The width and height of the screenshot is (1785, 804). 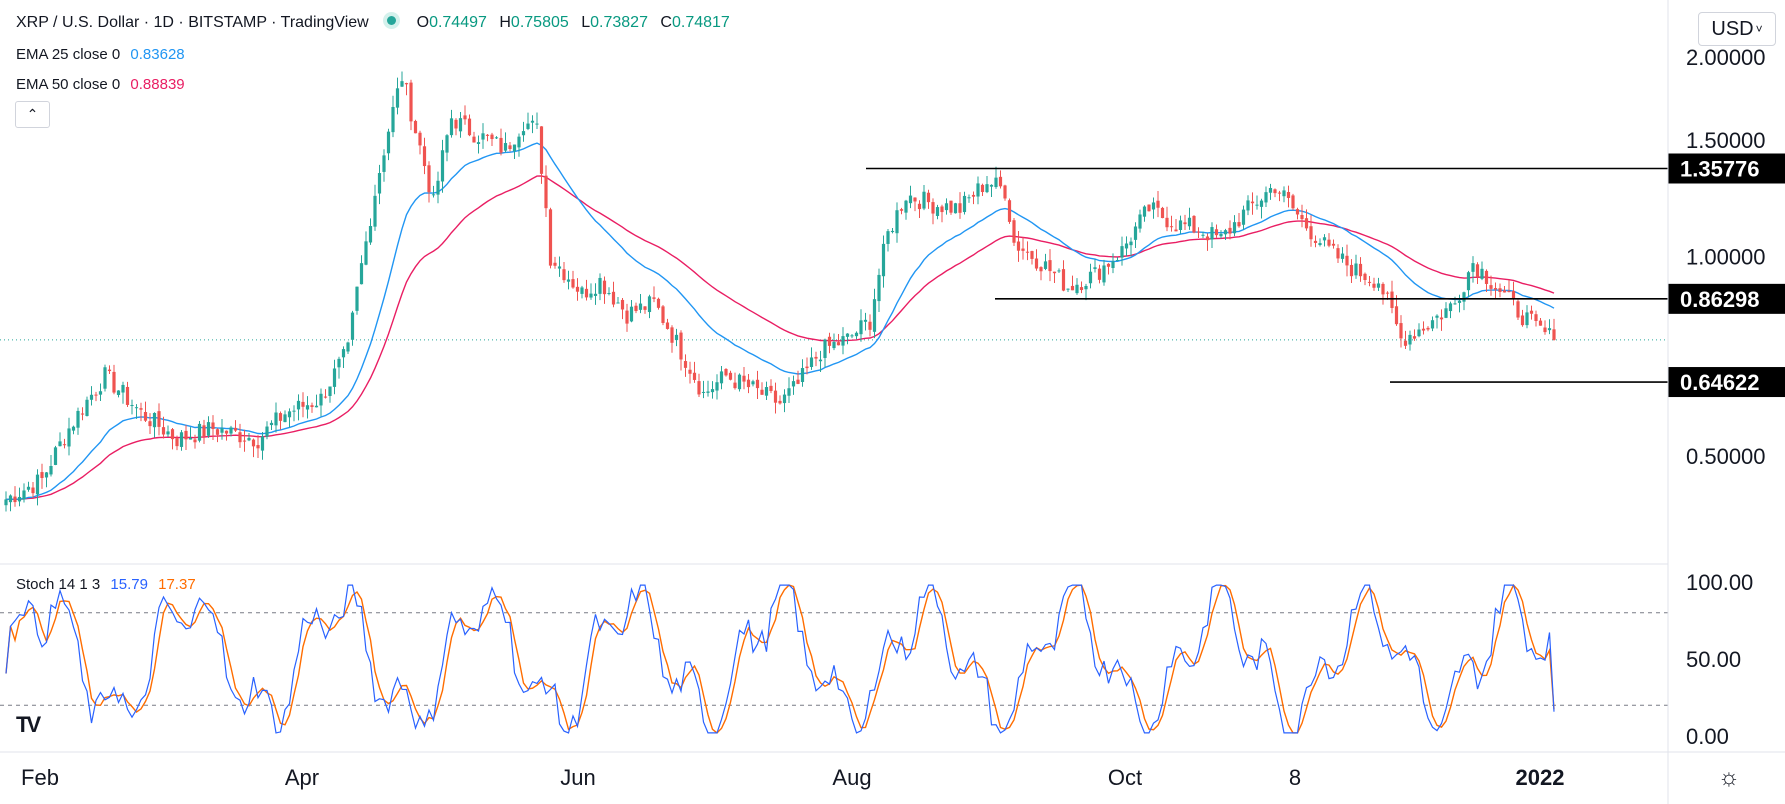 I want to click on ema-50-legend: EMA 50 close 0 0.88839, so click(x=100, y=84).